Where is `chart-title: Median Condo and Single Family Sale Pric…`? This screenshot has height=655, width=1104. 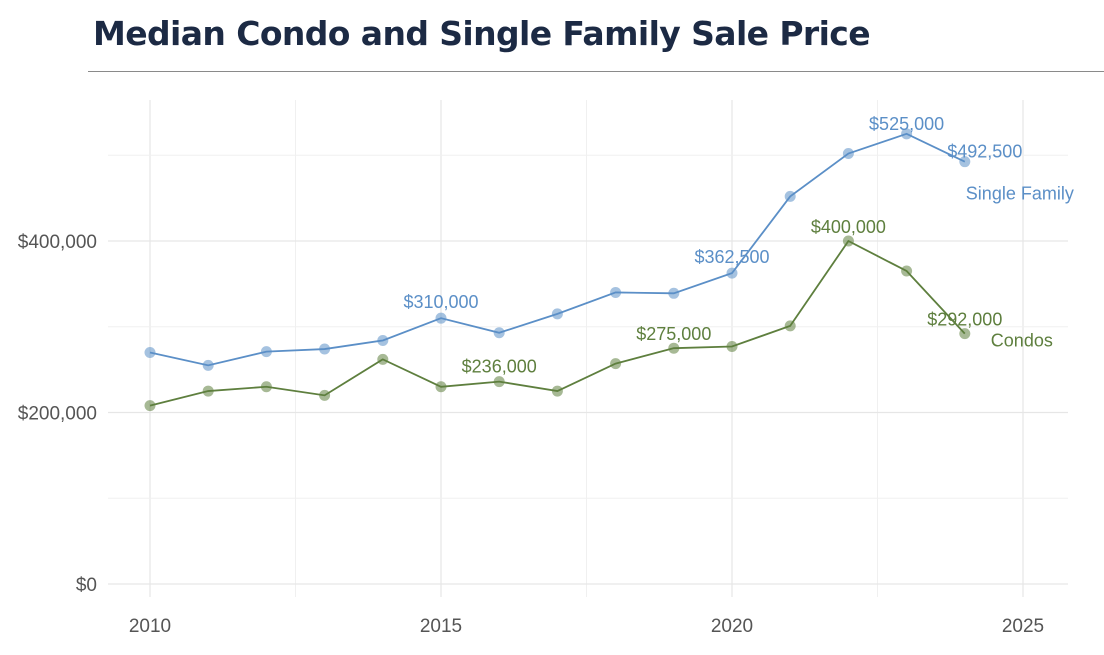
chart-title: Median Condo and Single Family Sale Pric… is located at coordinates (482, 33).